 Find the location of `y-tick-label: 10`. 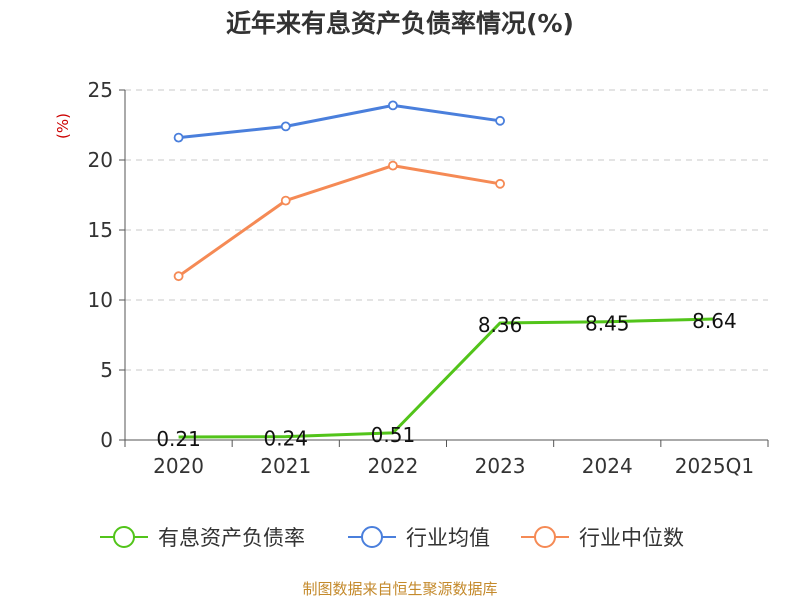

y-tick-label: 10 is located at coordinates (100, 300).